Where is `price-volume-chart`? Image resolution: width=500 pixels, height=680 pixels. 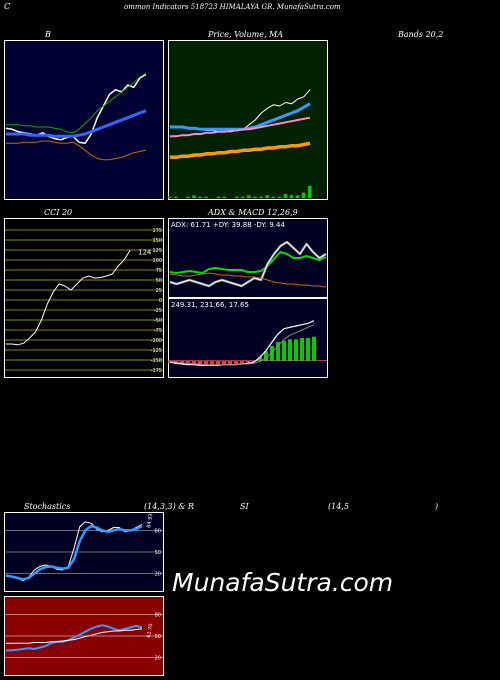 price-volume-chart is located at coordinates (248, 120).